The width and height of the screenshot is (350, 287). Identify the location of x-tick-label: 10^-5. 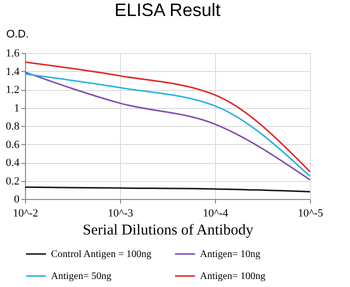
(311, 214).